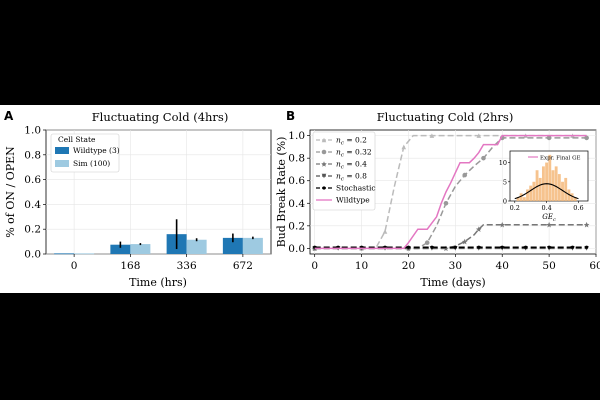 This screenshot has width=600, height=400. Describe the element at coordinates (296, 226) in the screenshot. I see `ytick-label-b: 0.2` at that location.